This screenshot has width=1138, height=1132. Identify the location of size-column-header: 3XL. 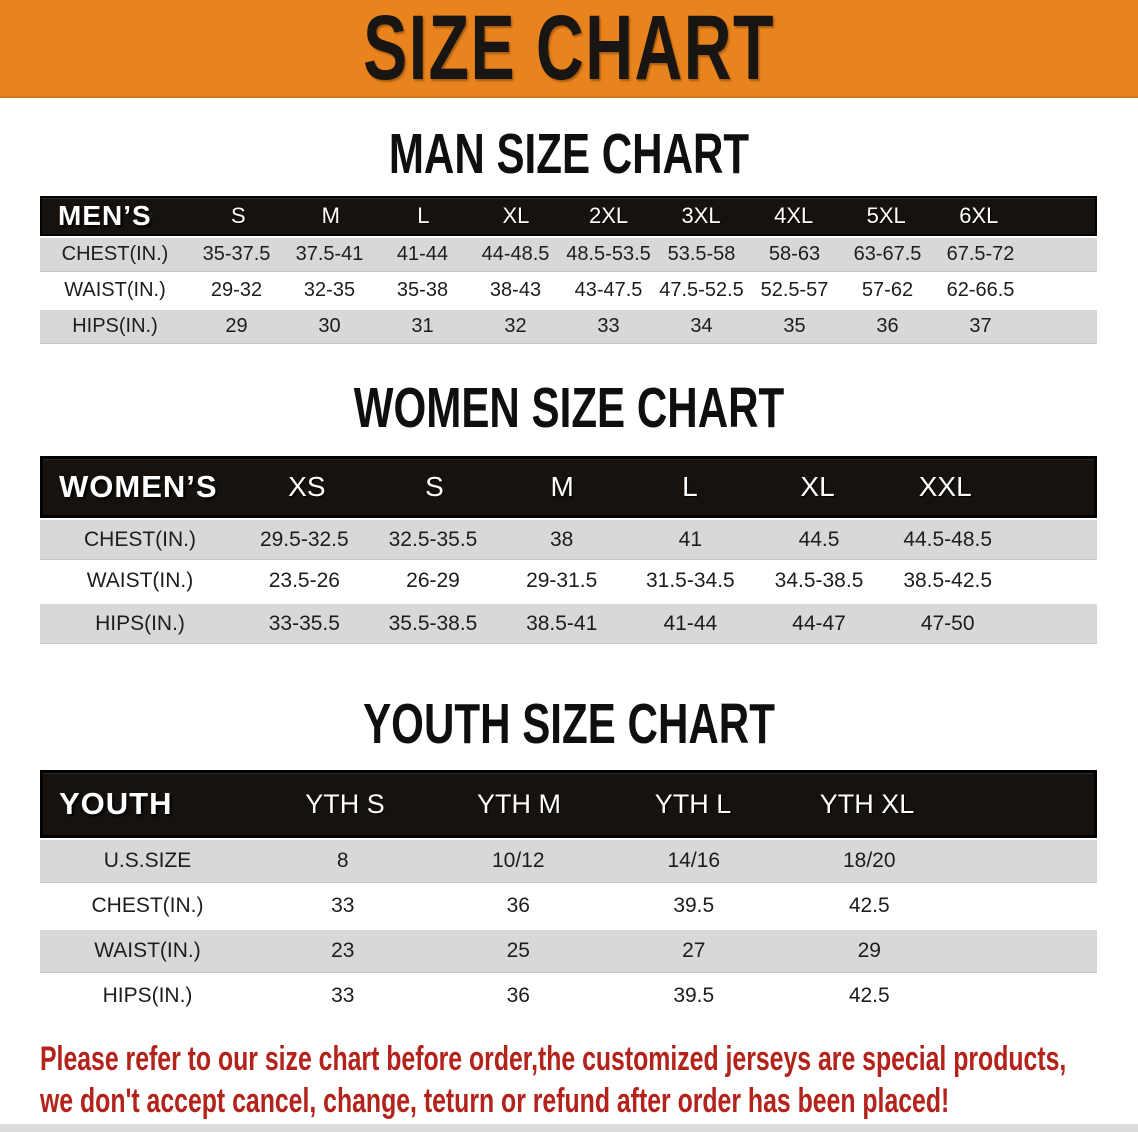
(701, 215).